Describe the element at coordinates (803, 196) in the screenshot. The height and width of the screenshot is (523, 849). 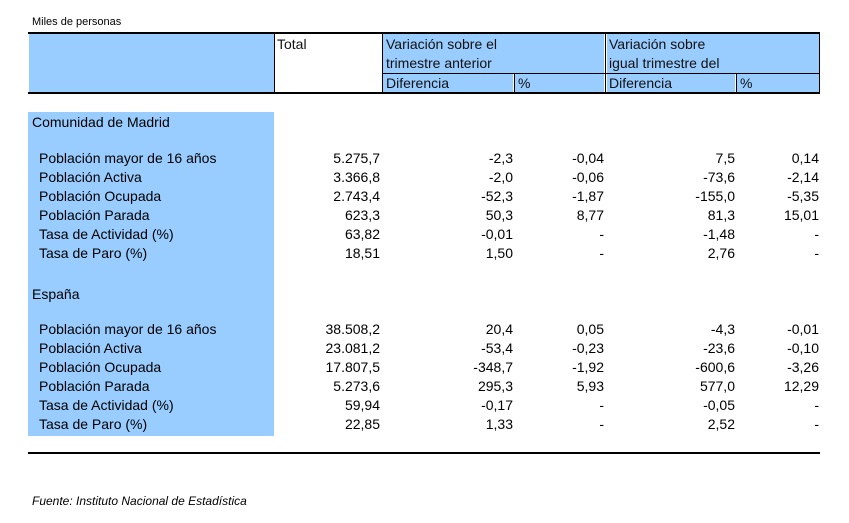
I see `cell-pct-year: -5,35` at that location.